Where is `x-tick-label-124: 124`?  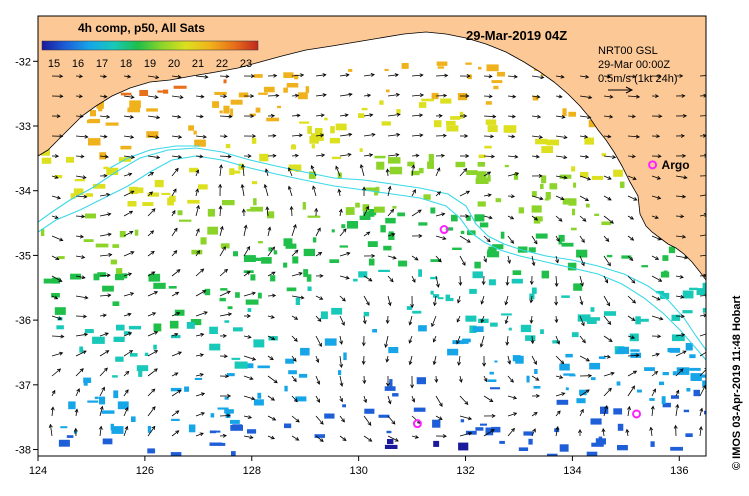
x-tick-label-124: 124 is located at coordinates (38, 471).